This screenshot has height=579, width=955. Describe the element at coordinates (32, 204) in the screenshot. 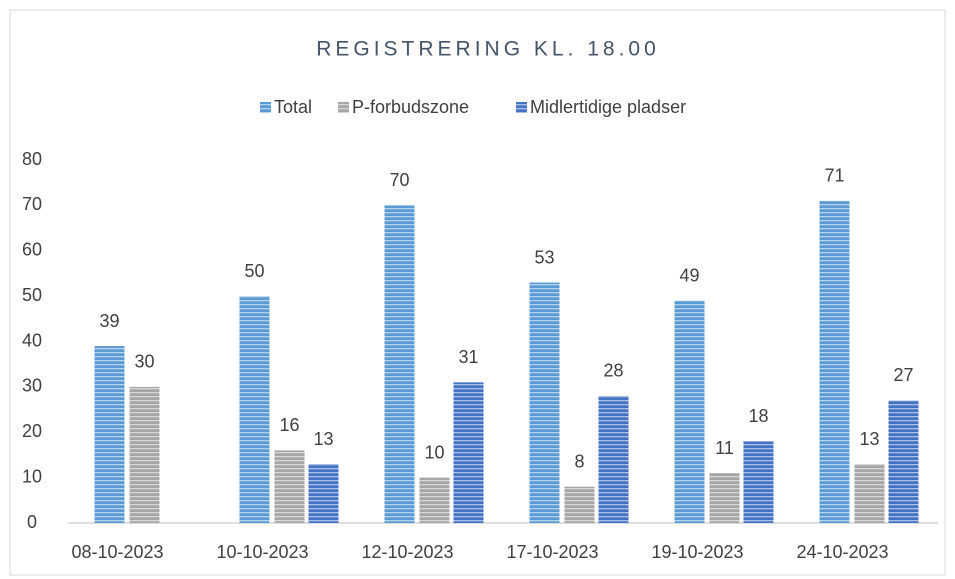

I see `y-tick-label: 70` at that location.